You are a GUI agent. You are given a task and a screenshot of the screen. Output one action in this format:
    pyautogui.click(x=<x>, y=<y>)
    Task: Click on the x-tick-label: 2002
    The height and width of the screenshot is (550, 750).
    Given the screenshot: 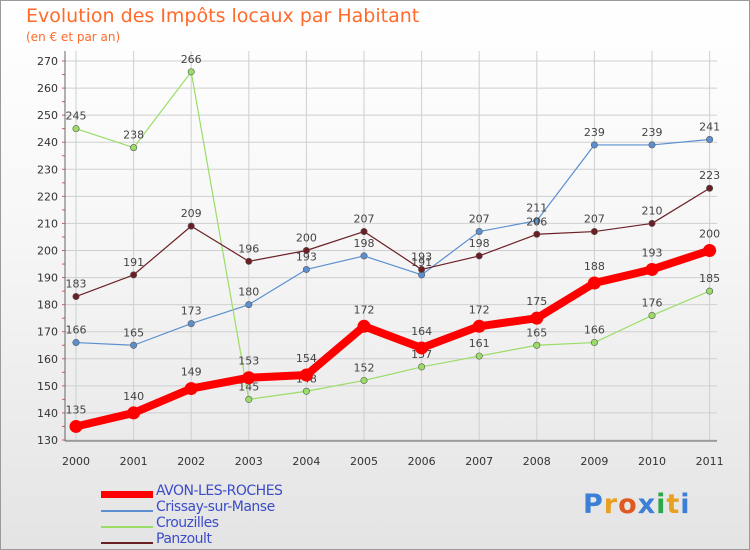 What is the action you would take?
    pyautogui.click(x=191, y=461)
    